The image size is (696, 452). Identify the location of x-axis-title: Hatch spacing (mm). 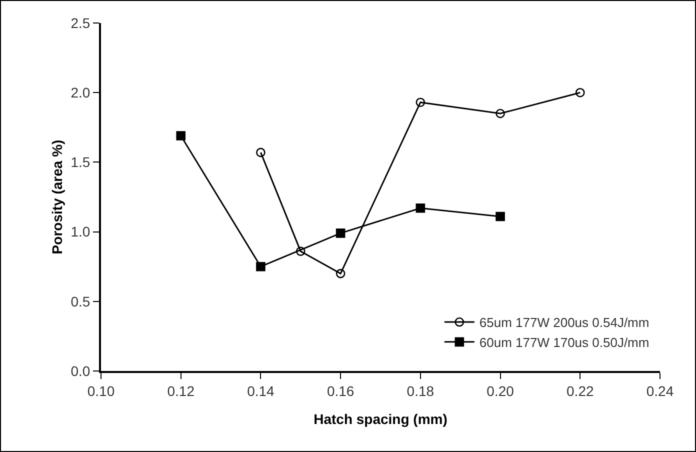
(381, 419).